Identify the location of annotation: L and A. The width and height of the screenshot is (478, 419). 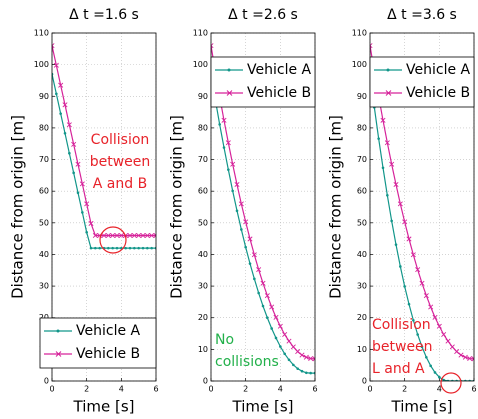
(398, 369).